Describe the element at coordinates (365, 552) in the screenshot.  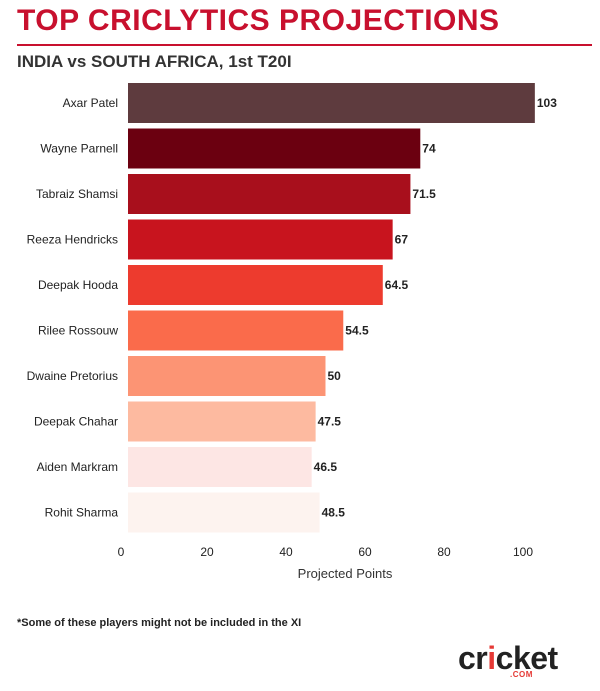
I see `x-tick-label: 60` at that location.